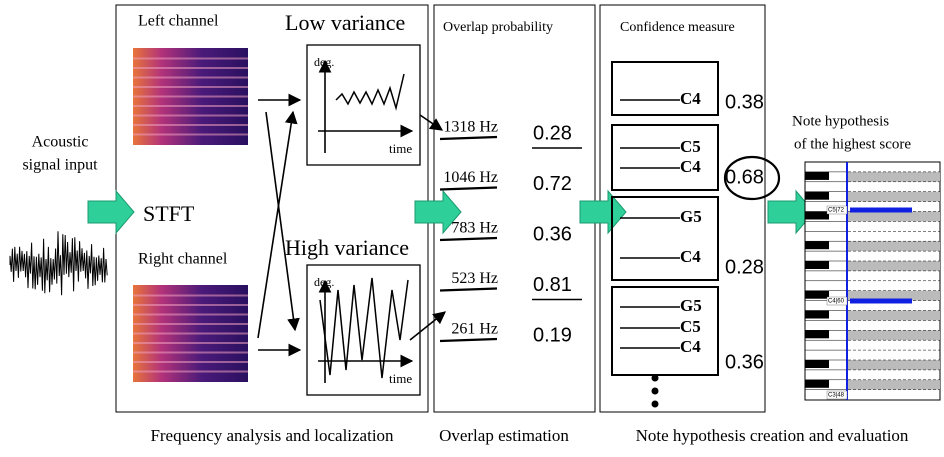  I want to click on stft-label: STFT, so click(169, 213).